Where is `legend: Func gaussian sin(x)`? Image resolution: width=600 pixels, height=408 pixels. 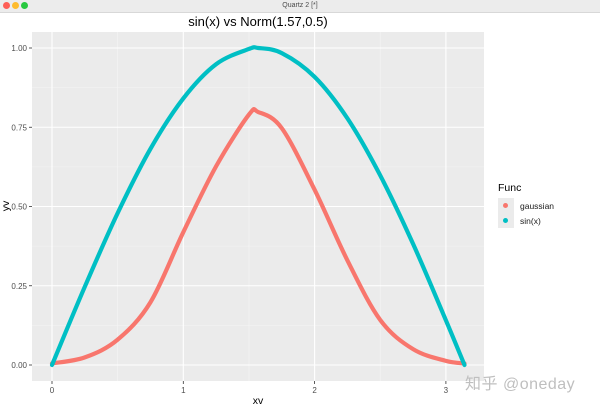 legend: Func gaussian sin(x) is located at coordinates (526, 205).